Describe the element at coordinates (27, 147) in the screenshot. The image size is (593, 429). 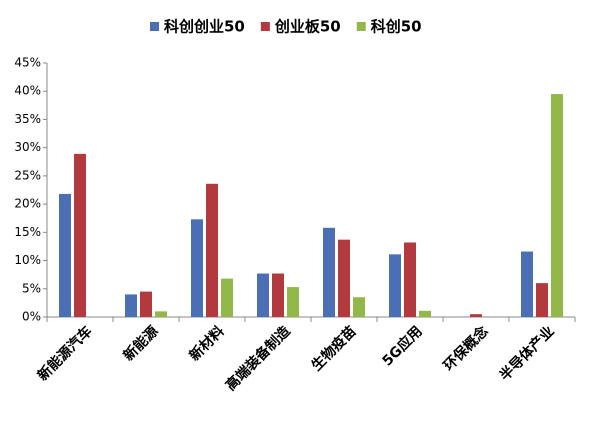
I see `y-tick-label: 30%` at that location.